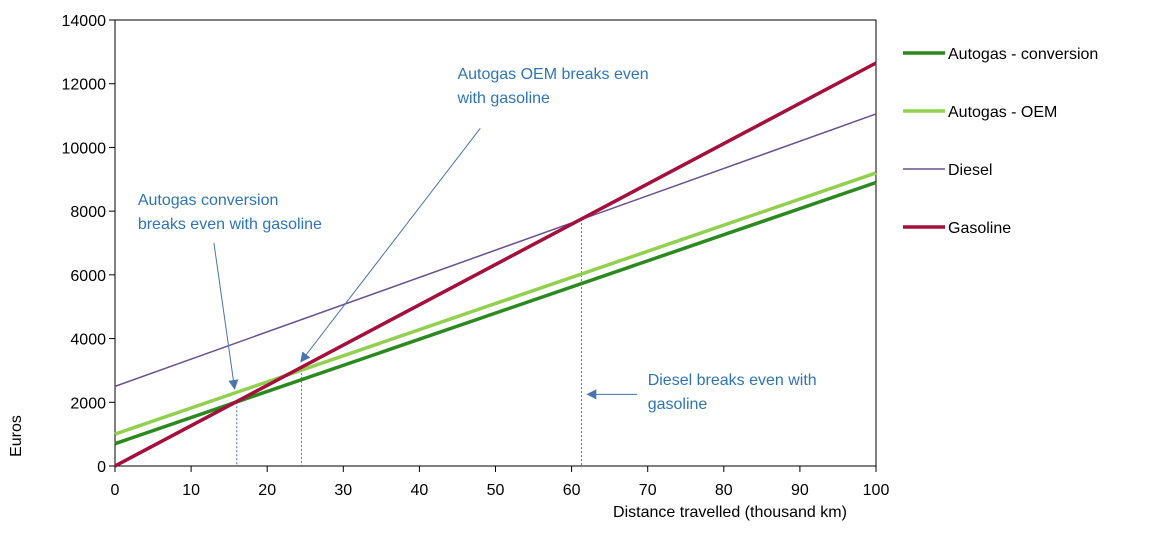 Image resolution: width=1149 pixels, height=556 pixels. Describe the element at coordinates (979, 228) in the screenshot. I see `legend-label: Gasoline` at that location.